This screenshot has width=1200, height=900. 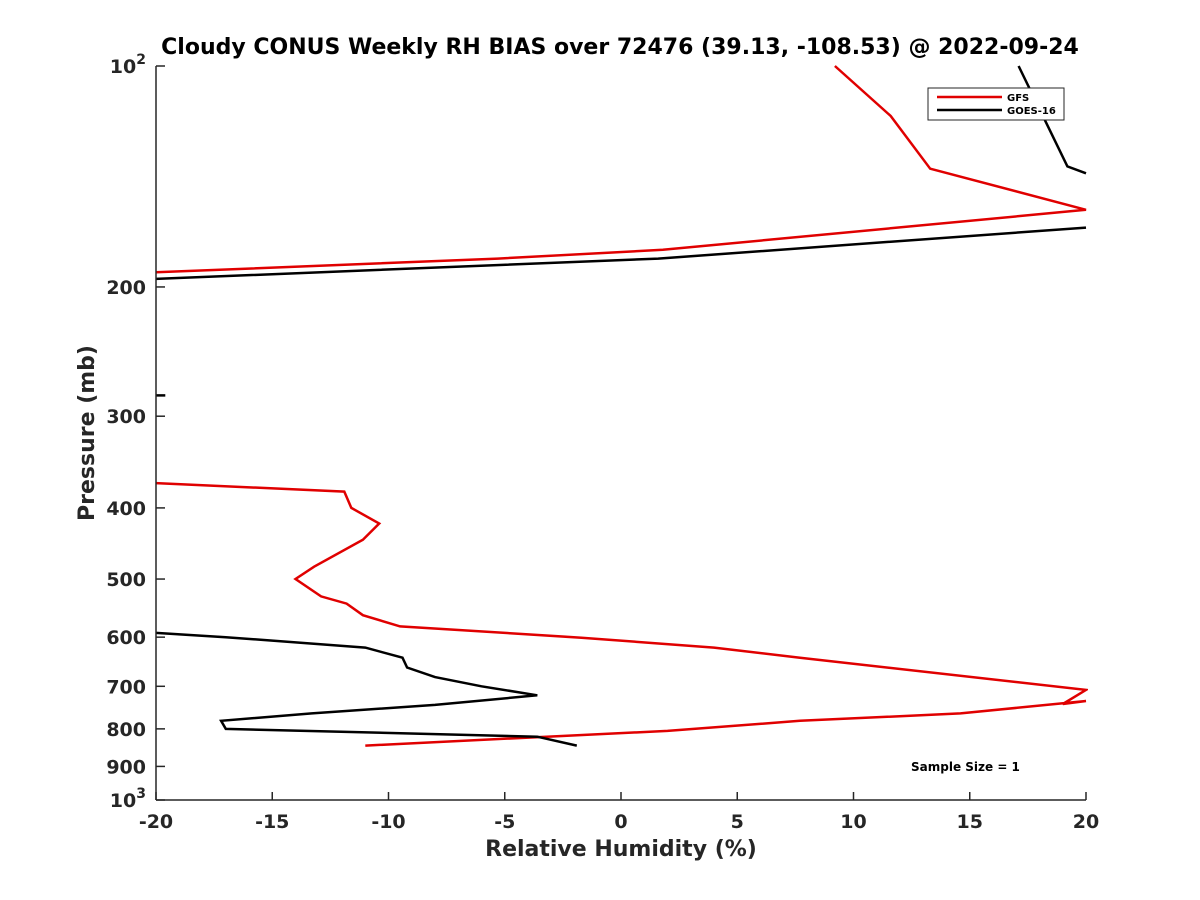 What do you see at coordinates (1031, 111) in the screenshot?
I see `legend-label-goes16: GOES-16` at bounding box center [1031, 111].